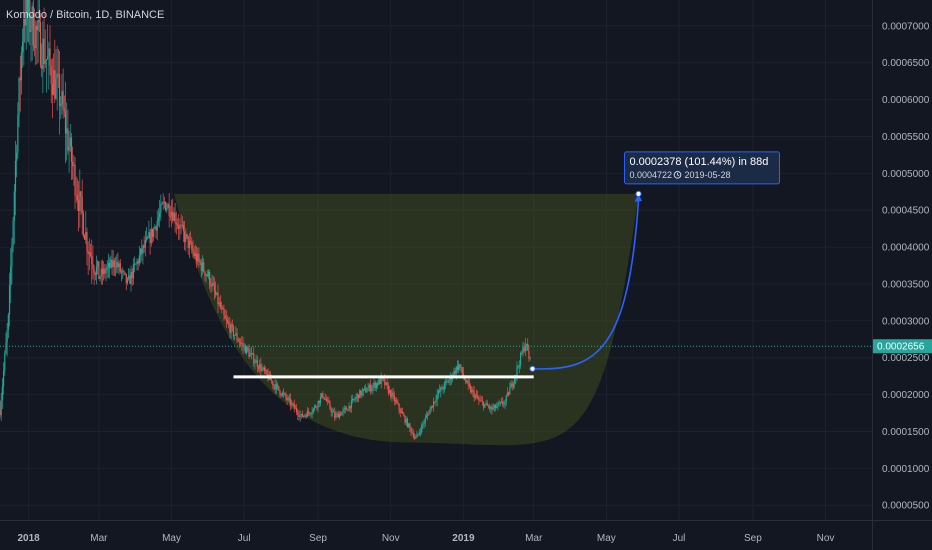  Describe the element at coordinates (638, 193) in the screenshot. I see `projection-end-handle` at that location.